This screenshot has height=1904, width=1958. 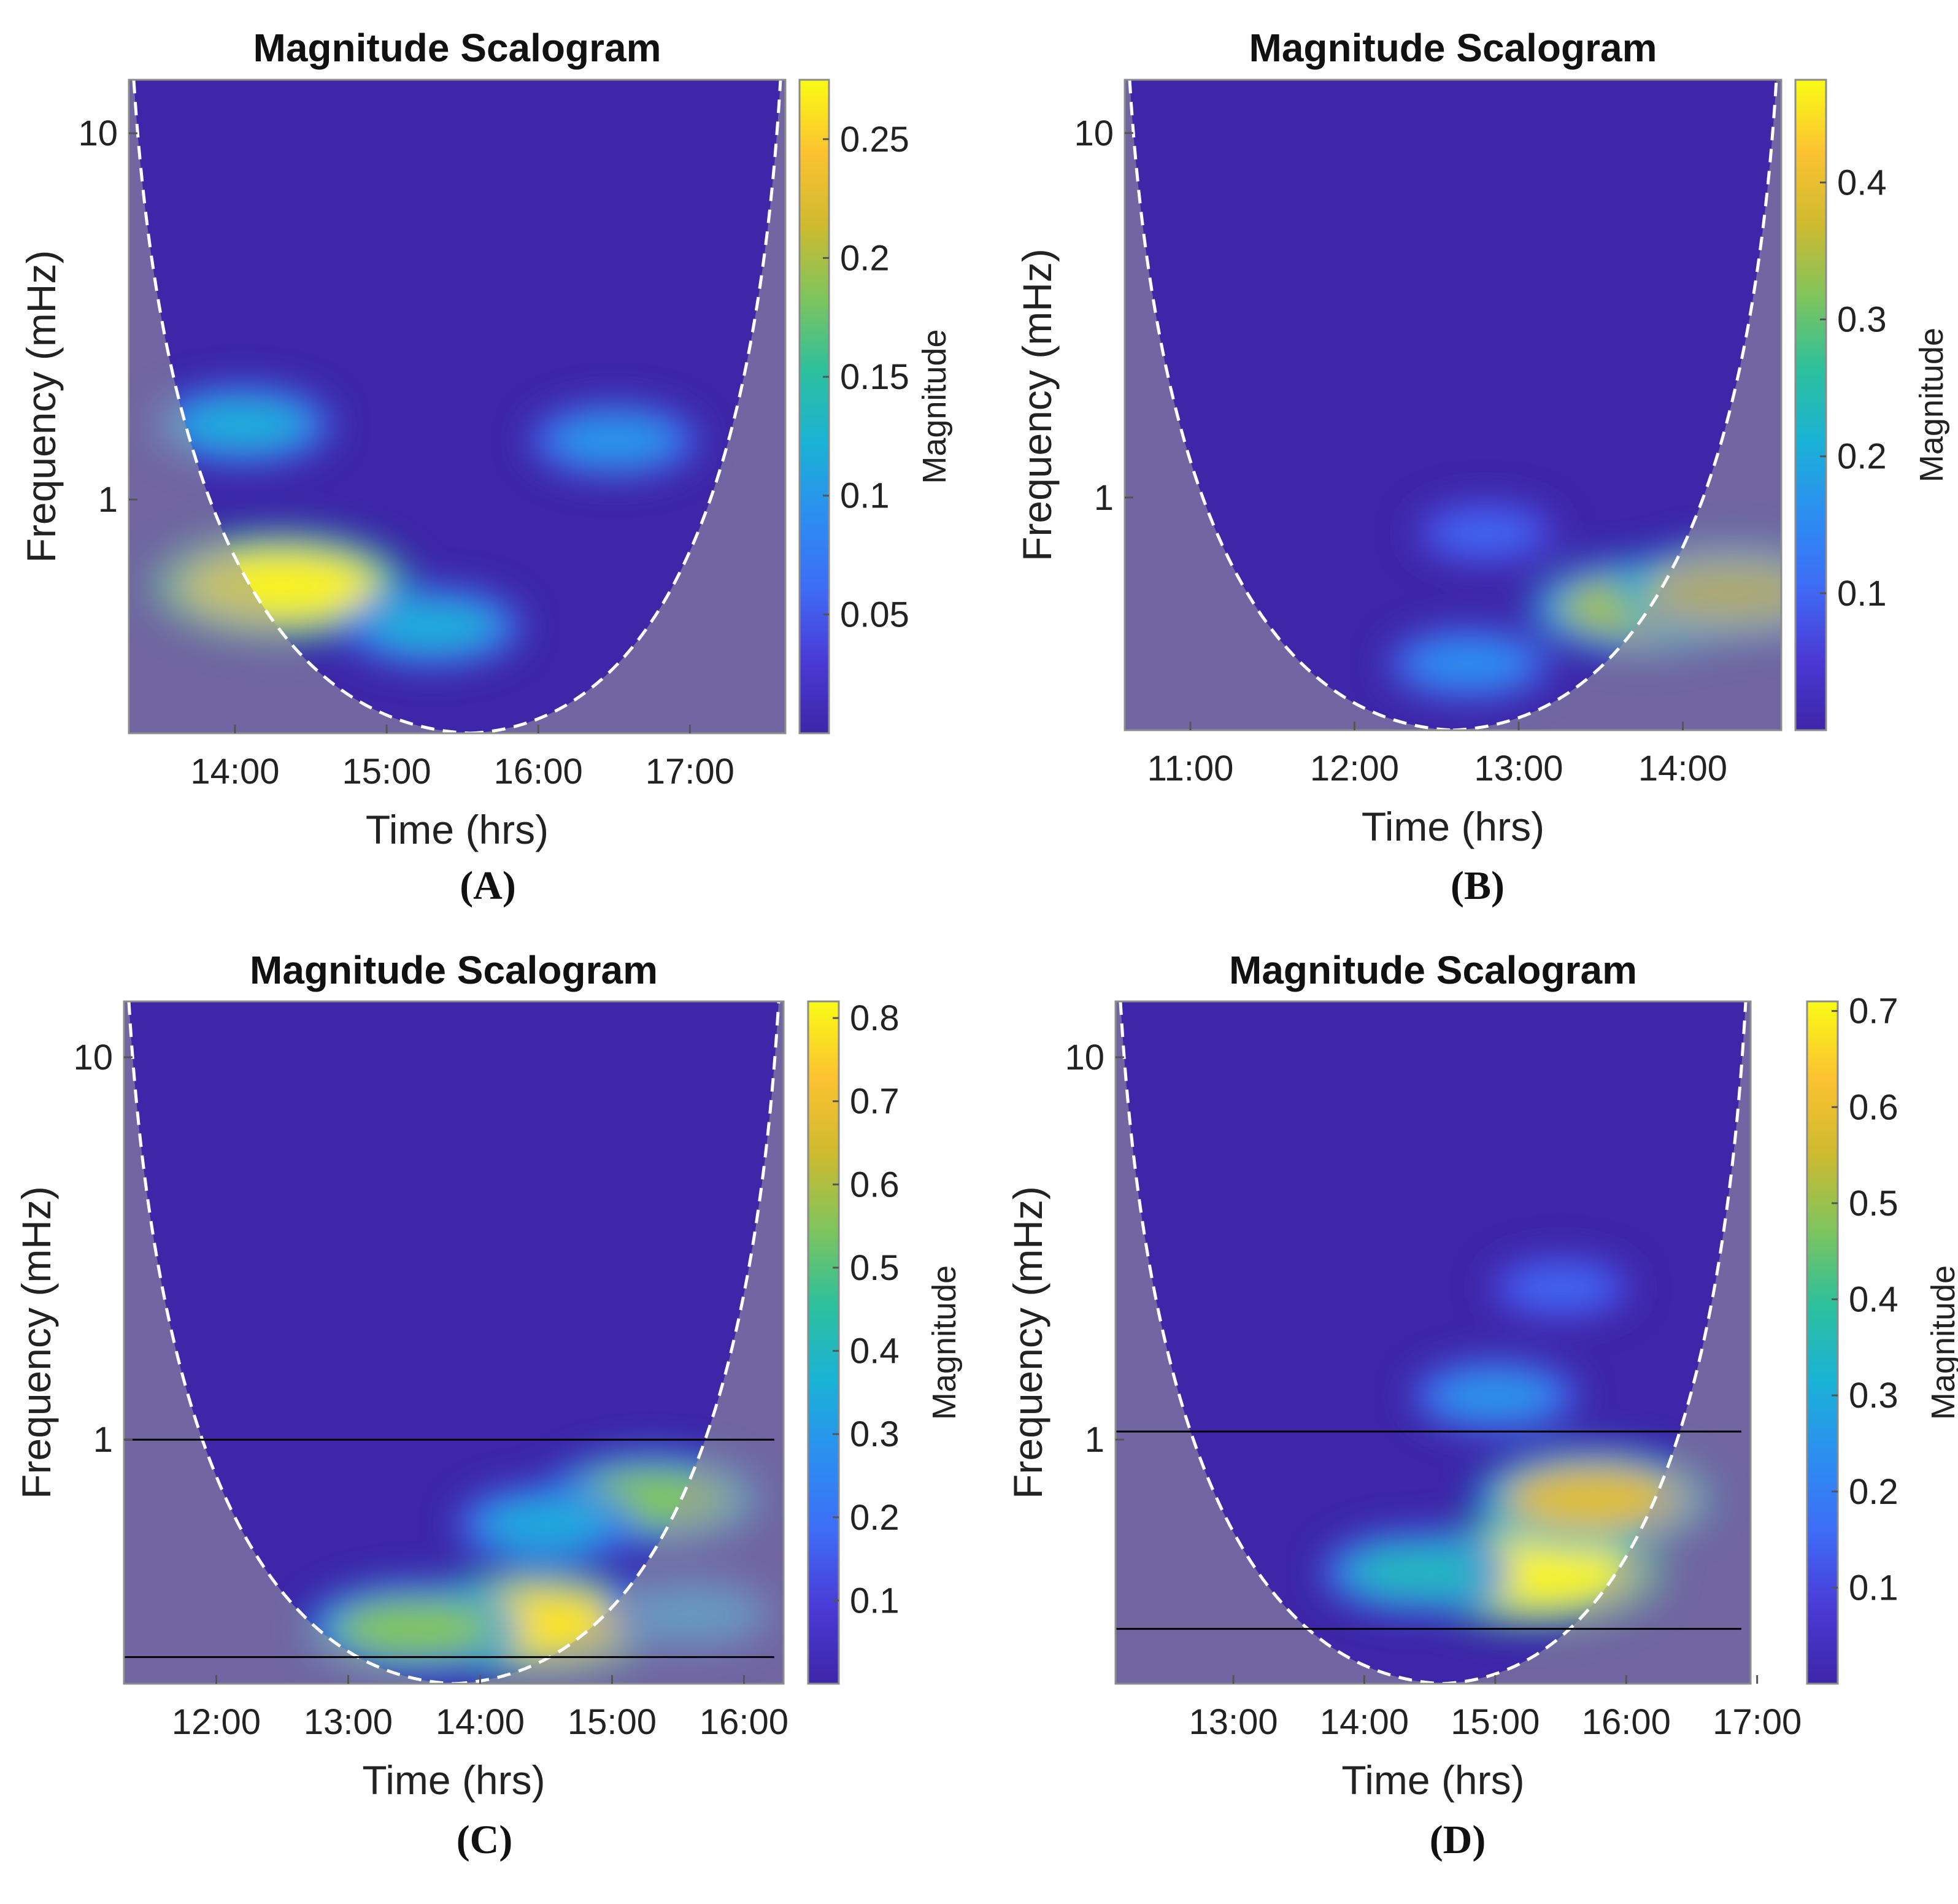 What do you see at coordinates (874, 140) in the screenshot?
I see `colorbar-tick-label: 0.25` at bounding box center [874, 140].